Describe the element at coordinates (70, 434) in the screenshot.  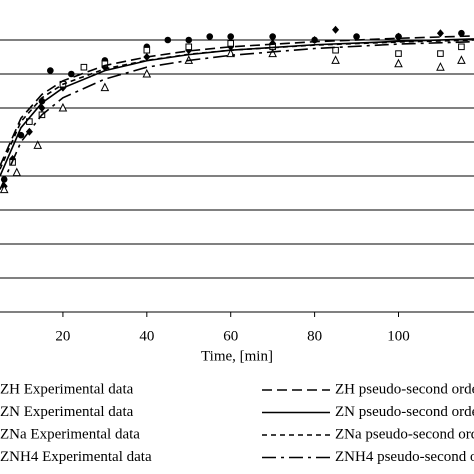
I see `legend-label: ZNa Experimental data` at that location.